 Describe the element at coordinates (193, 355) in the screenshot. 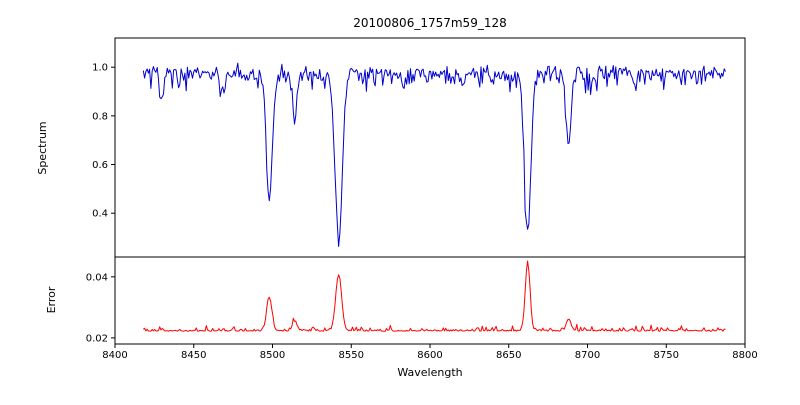

I see `x-tick-label: 8450` at that location.